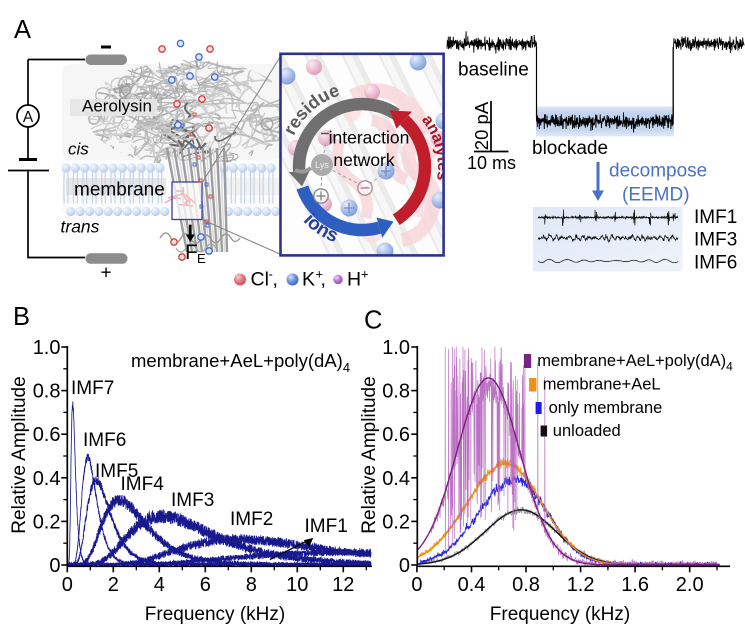 Image resolution: width=745 pixels, height=643 pixels. Describe the element at coordinates (159, 585) in the screenshot. I see `svg-text: 4` at that location.